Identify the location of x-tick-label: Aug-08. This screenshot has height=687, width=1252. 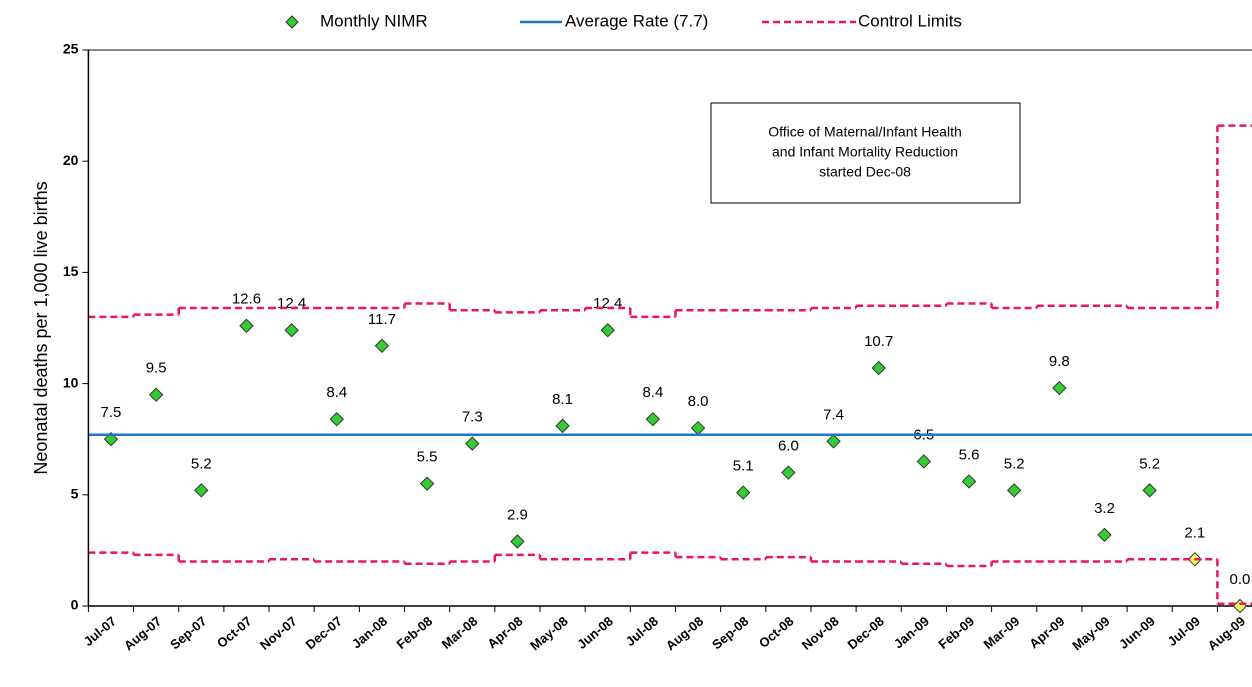
(684, 633).